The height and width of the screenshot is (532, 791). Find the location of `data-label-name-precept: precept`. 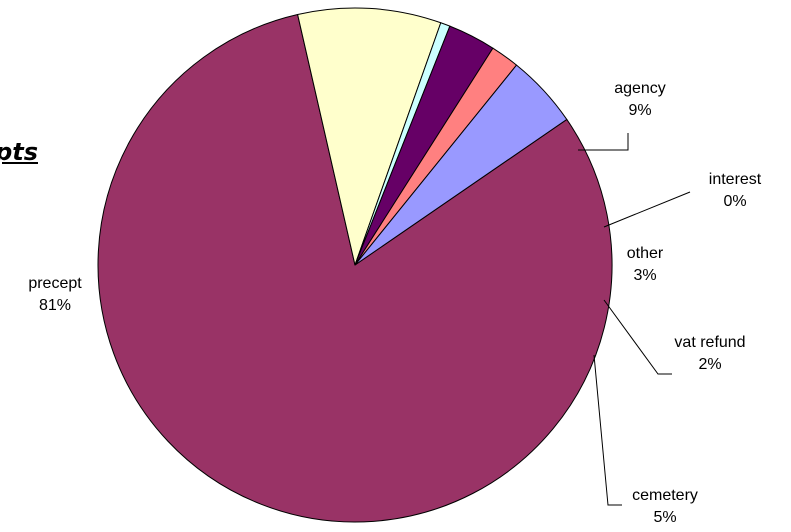

data-label-name-precept: precept is located at coordinates (55, 283).